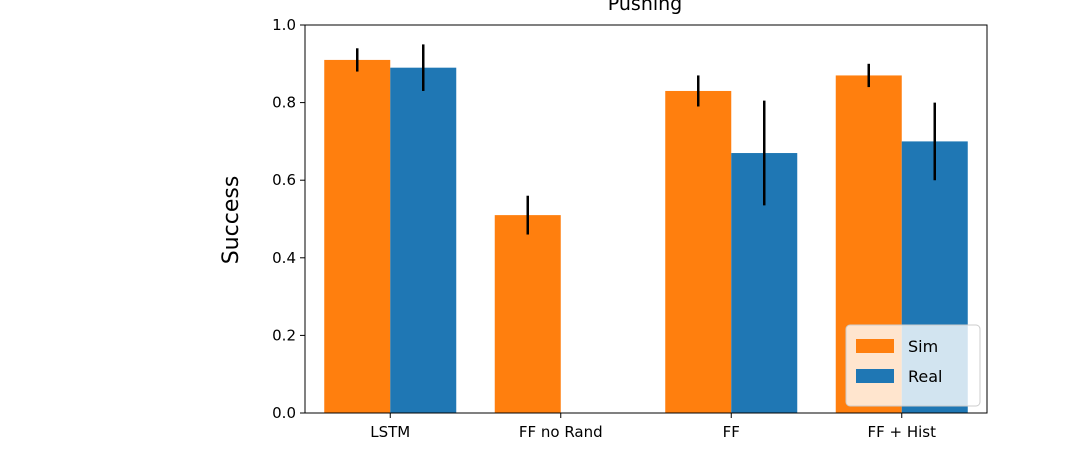  Describe the element at coordinates (925, 376) in the screenshot. I see `legend-label-real: Real` at that location.